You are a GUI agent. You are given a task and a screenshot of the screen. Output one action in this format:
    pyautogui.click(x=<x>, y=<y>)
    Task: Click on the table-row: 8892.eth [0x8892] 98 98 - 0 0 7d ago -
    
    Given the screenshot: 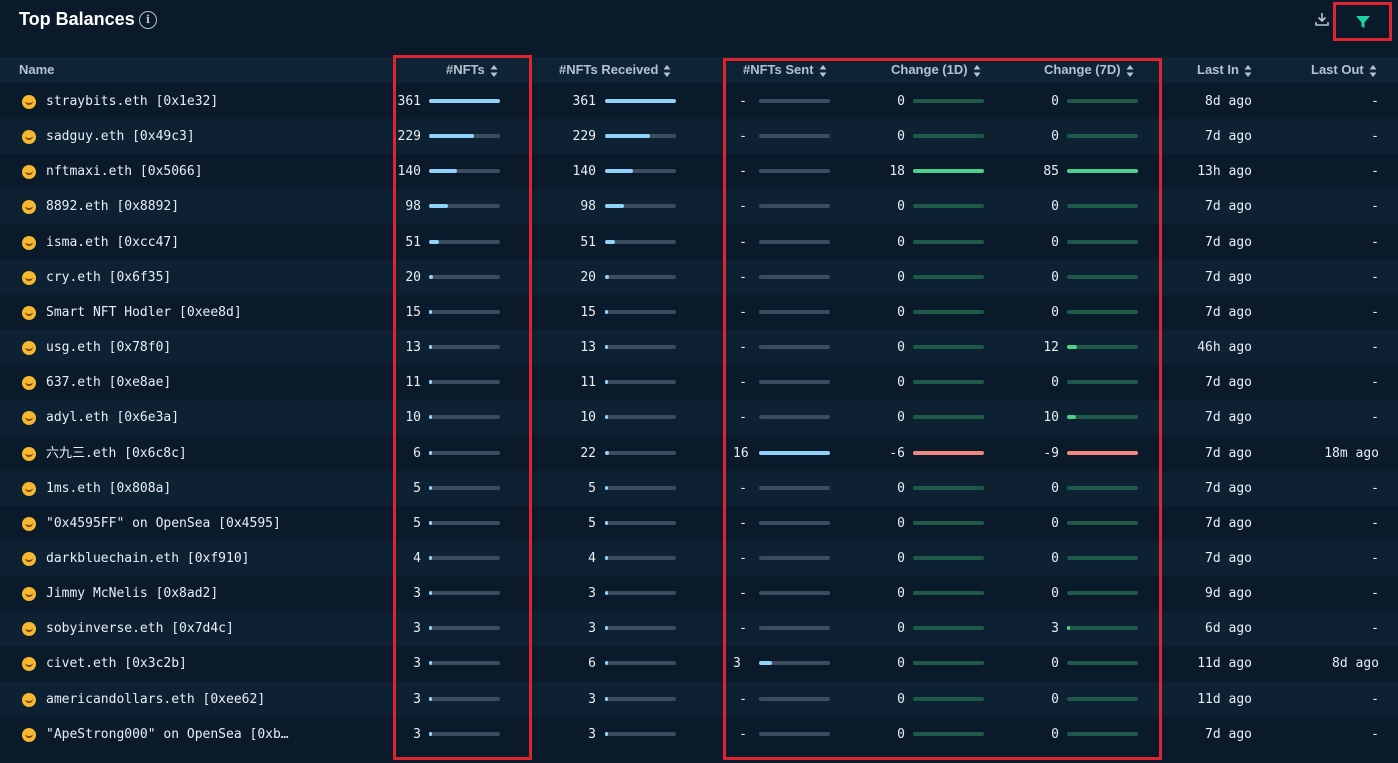 What is the action you would take?
    pyautogui.click(x=699, y=207)
    